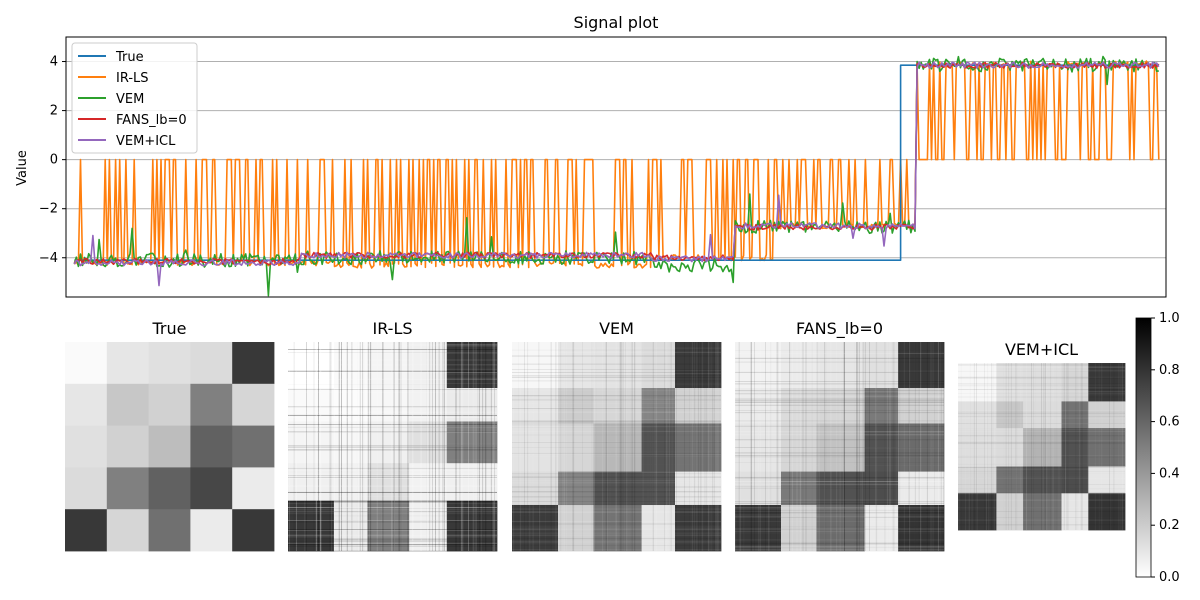  I want to click on colorbar-tick-label: 0.2, so click(1169, 525).